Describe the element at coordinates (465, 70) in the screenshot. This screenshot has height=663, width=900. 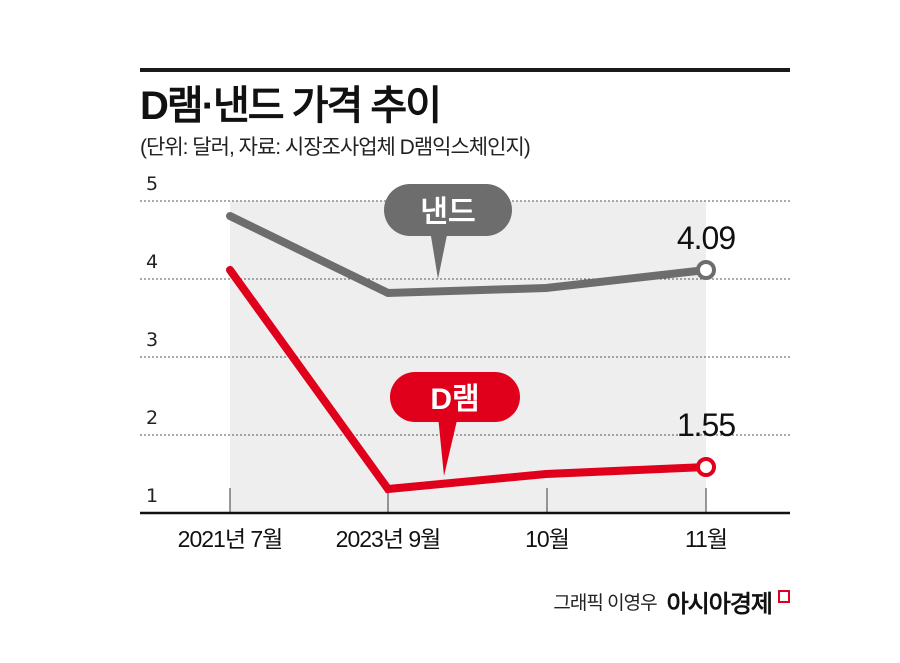
I see `top-rule` at that location.